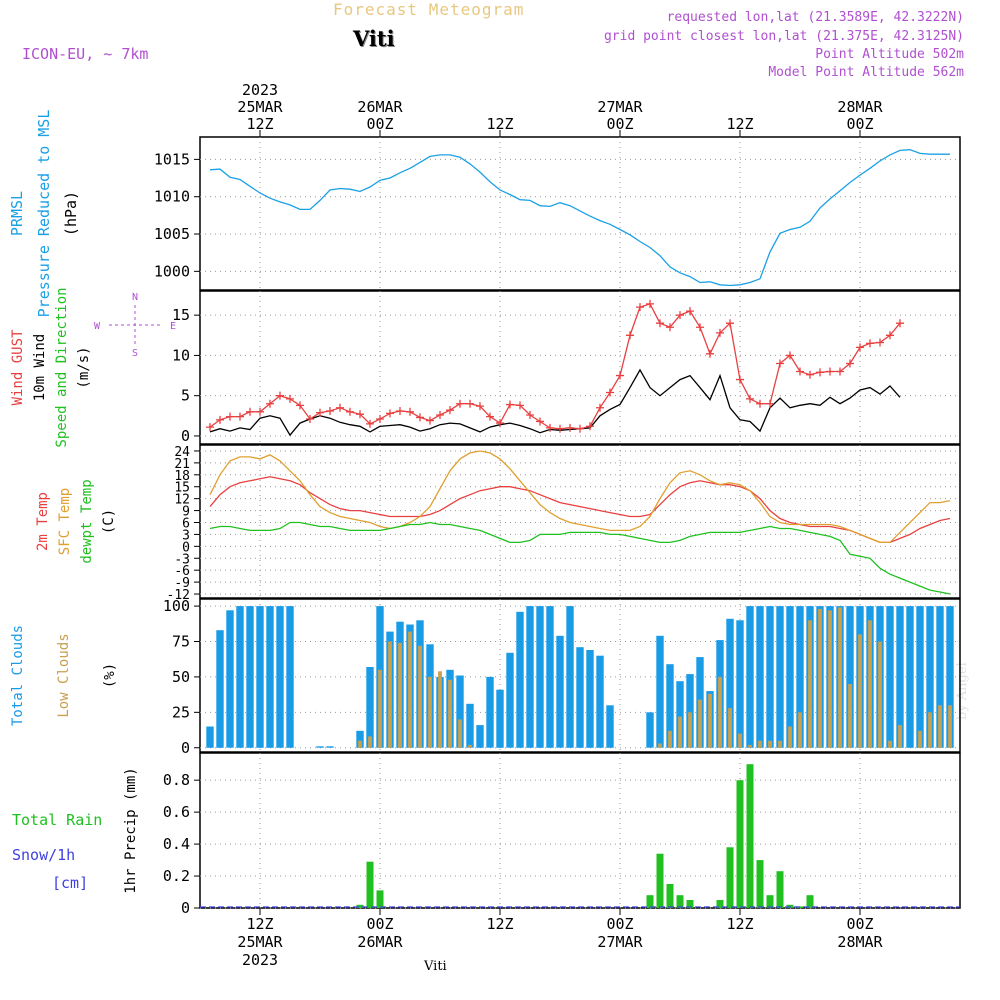 This screenshot has width=1000, height=1000. I want to click on wind-gust-line, so click(555, 366).